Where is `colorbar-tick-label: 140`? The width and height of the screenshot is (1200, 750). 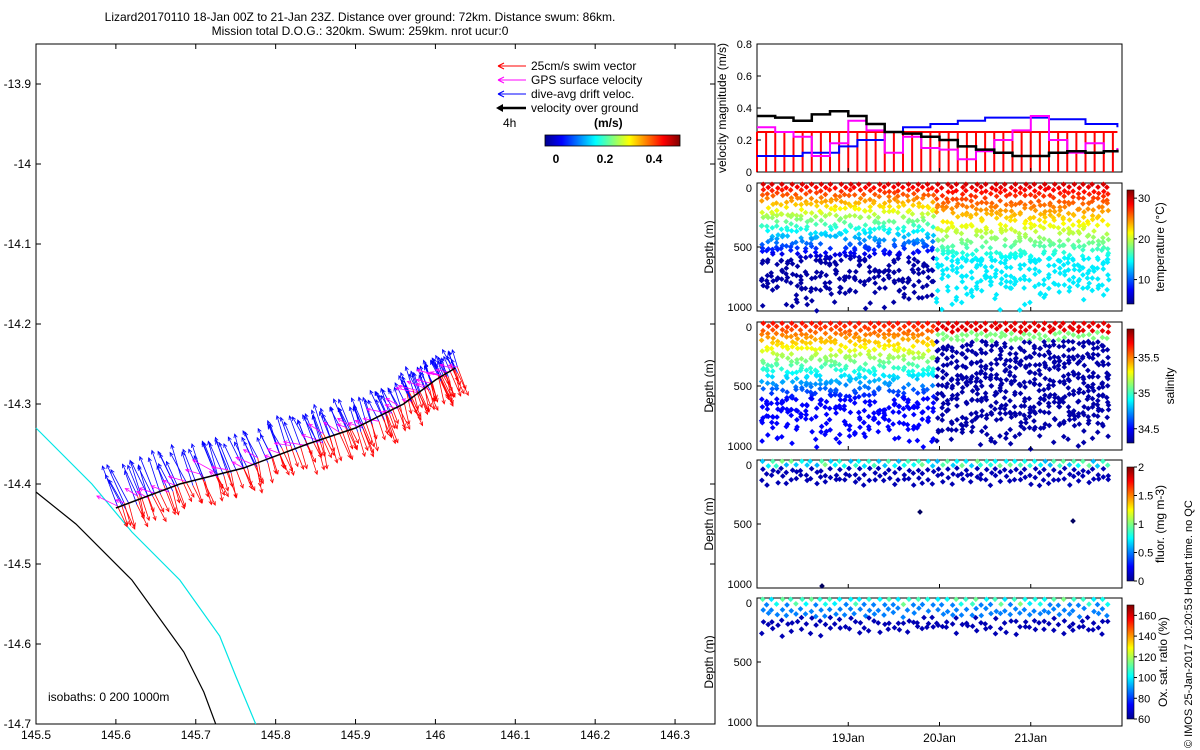 colorbar-tick-label: 140 is located at coordinates (1147, 637).